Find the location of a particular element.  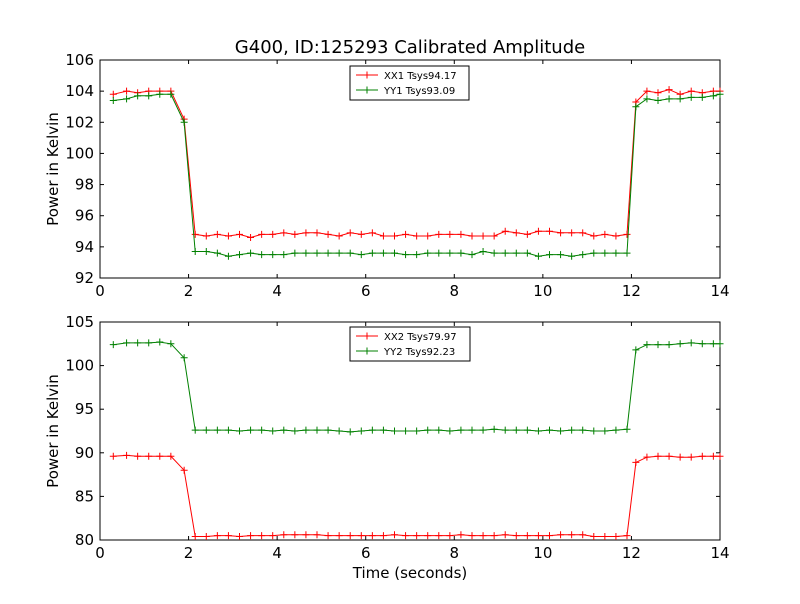

legend-label: XX1 Tsys94.17 is located at coordinates (420, 76).